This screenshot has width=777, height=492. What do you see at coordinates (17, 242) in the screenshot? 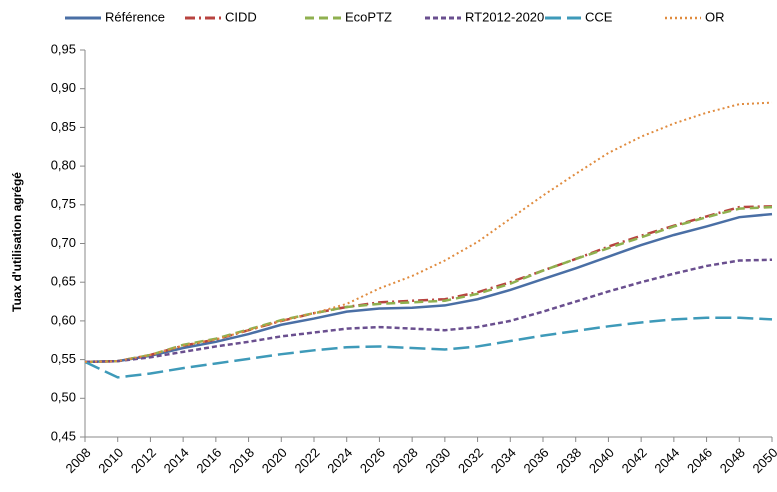
I see `y-axis-label: Tuax d'utilisation agrégé` at bounding box center [17, 242].